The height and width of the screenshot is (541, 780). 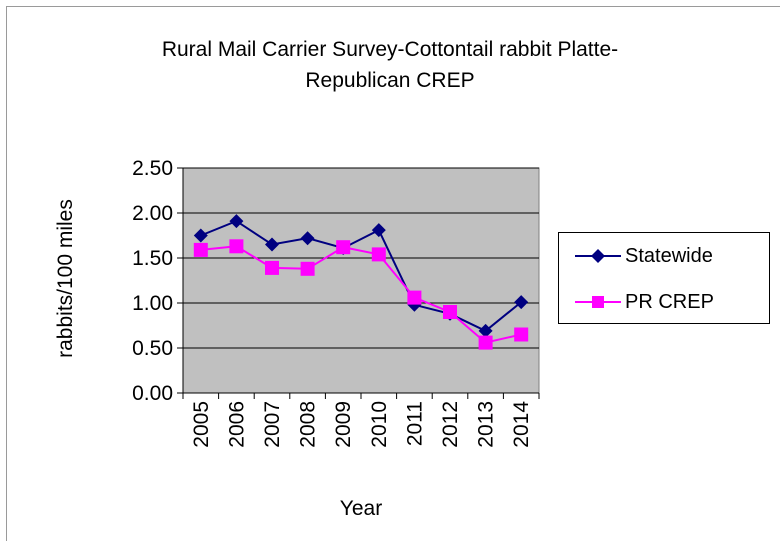 I want to click on legend-item-statewide: Statewide, so click(x=643, y=256).